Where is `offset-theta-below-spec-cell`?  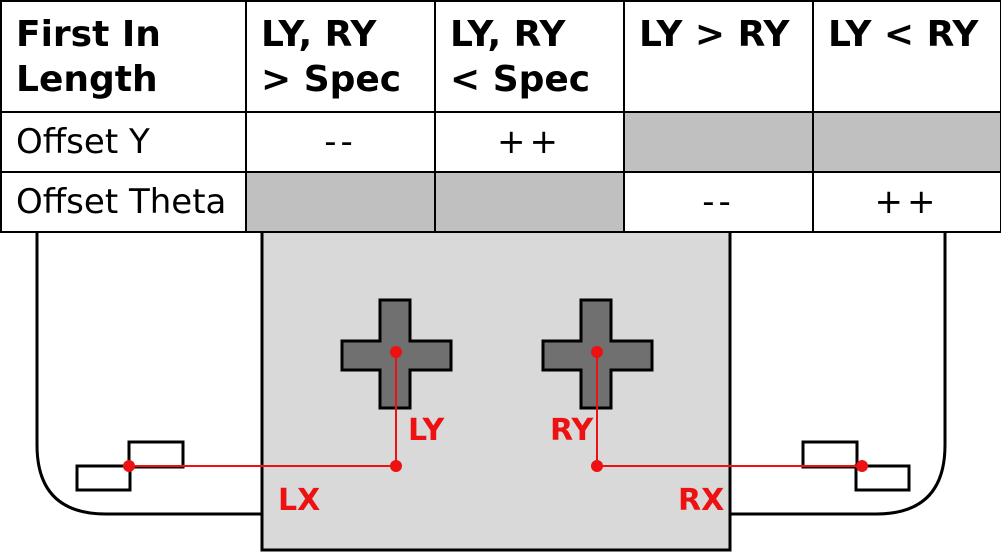 offset-theta-below-spec-cell is located at coordinates (529, 202).